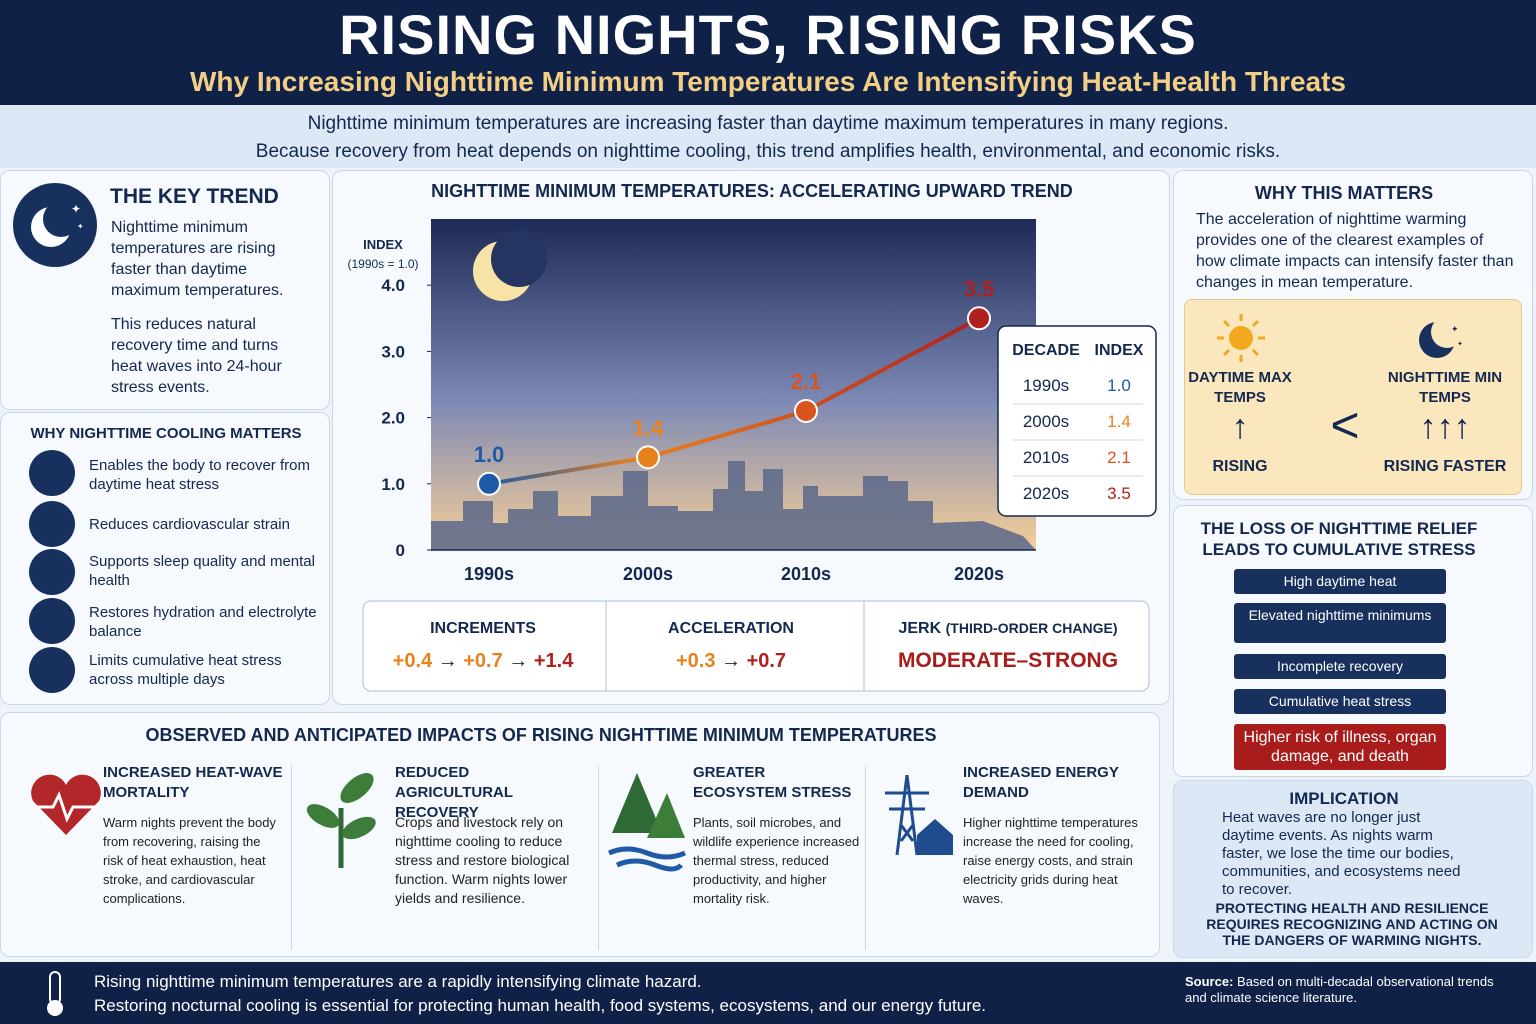 The image size is (1536, 1024). Describe the element at coordinates (1344, 193) in the screenshot. I see `section-title: WHY THIS MATTERS` at that location.